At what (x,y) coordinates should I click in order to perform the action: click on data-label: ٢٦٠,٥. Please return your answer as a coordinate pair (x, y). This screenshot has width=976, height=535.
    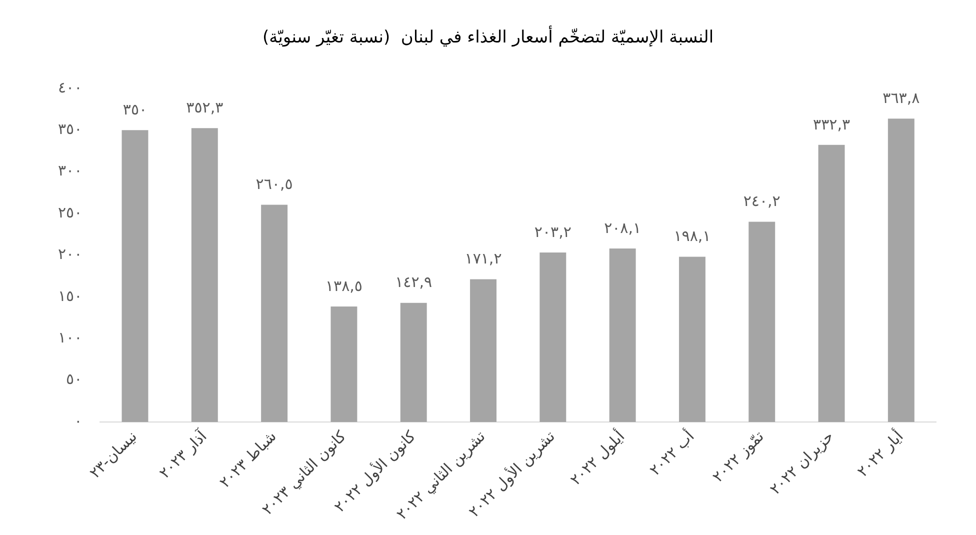
    Looking at the image, I should click on (274, 184).